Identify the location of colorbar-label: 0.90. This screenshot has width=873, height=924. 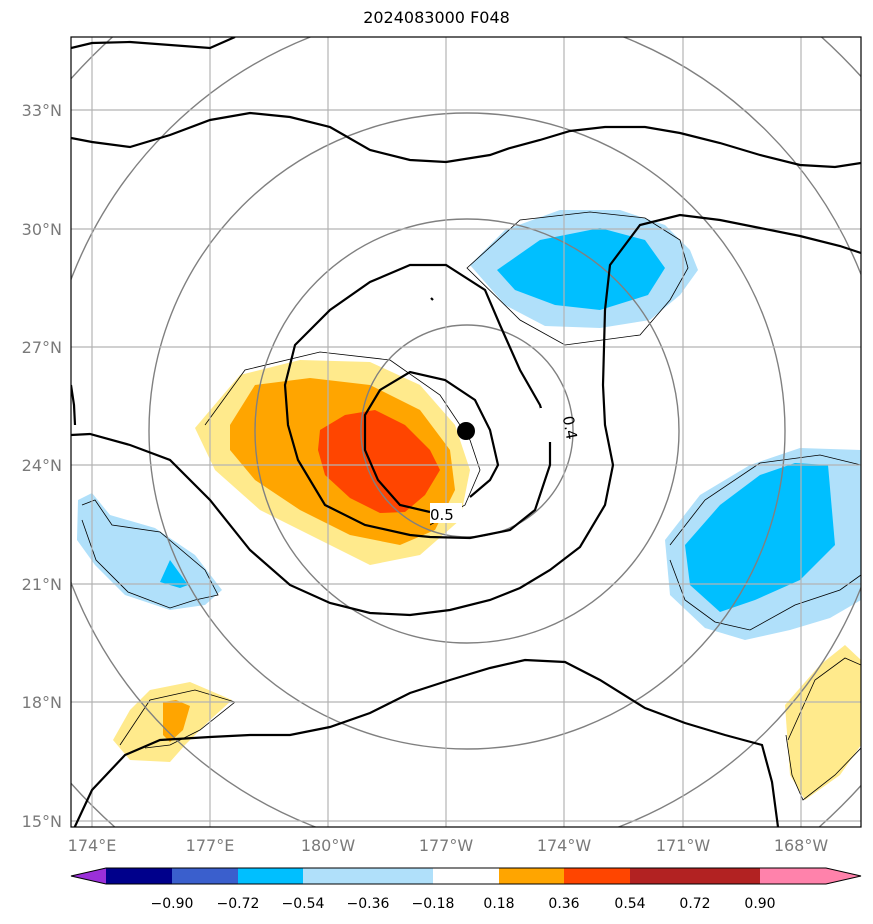
(759, 904).